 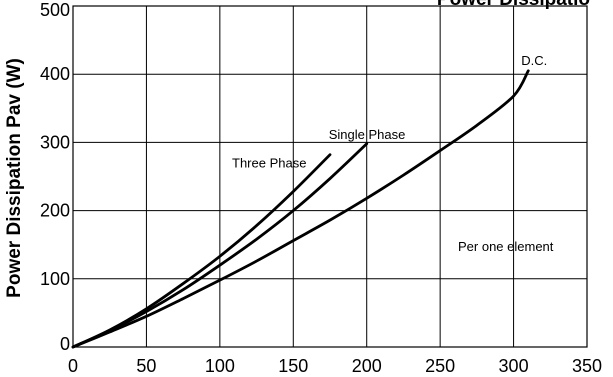 What do you see at coordinates (587, 366) in the screenshot?
I see `x-tick-label-350: 350` at bounding box center [587, 366].